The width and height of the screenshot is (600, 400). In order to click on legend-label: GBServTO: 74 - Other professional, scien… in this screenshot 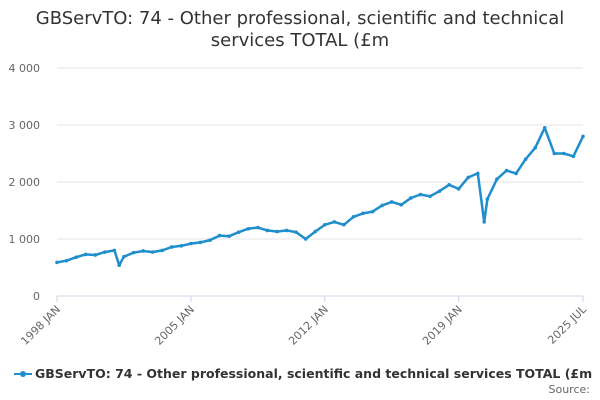, I will do `click(314, 373)`.